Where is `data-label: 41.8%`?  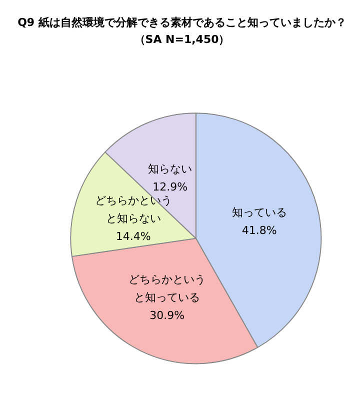 data-label: 41.8% is located at coordinates (259, 231).